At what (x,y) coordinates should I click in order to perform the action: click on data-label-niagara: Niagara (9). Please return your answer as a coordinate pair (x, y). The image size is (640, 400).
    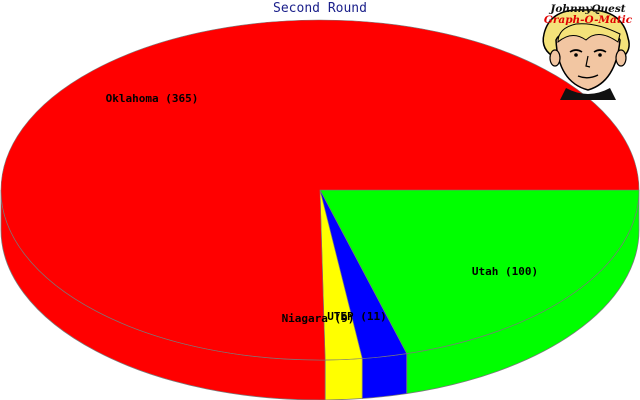
    Looking at the image, I should click on (318, 318).